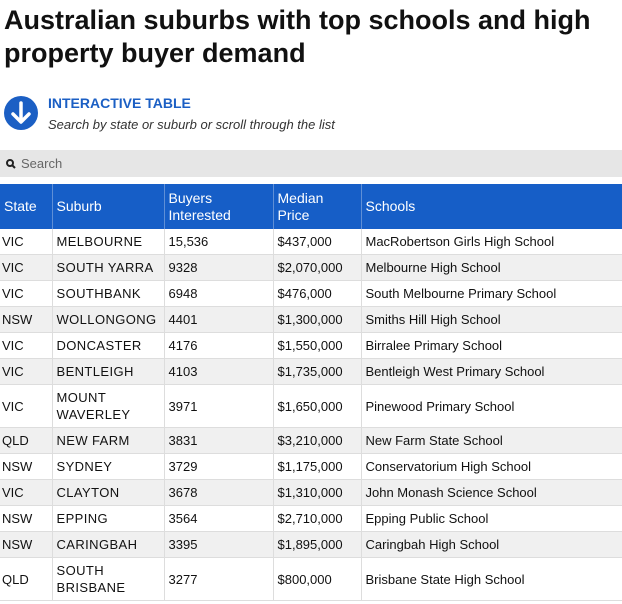  I want to click on table-cell: CARINGBAH, so click(107, 544).